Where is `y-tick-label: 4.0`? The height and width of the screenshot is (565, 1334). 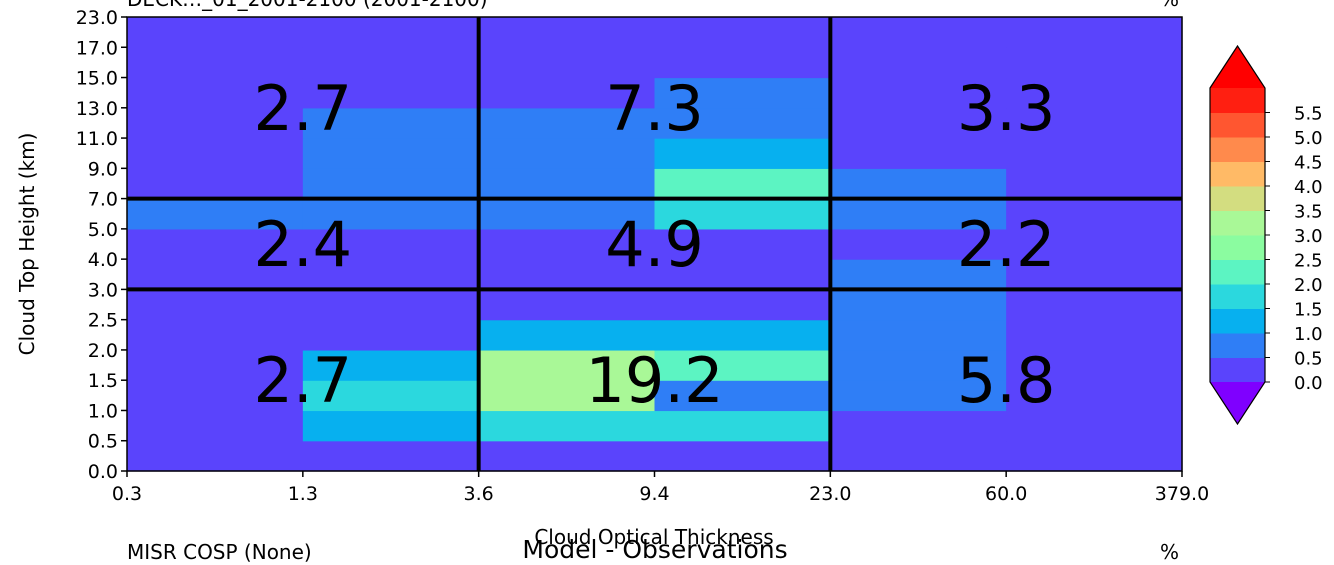
y-tick-label: 4.0 is located at coordinates (103, 260).